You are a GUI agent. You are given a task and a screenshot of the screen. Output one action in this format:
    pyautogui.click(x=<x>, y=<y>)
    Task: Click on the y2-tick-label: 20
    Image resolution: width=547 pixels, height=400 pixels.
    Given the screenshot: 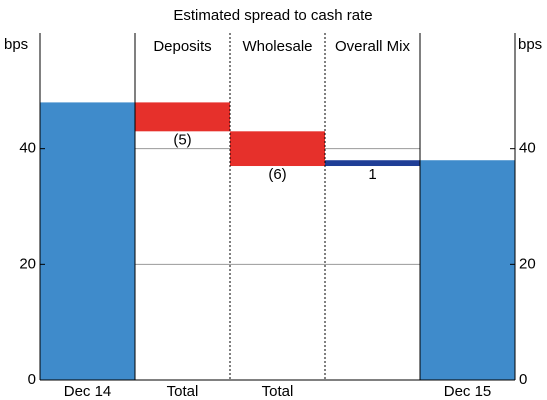 What is the action you would take?
    pyautogui.click(x=527, y=263)
    